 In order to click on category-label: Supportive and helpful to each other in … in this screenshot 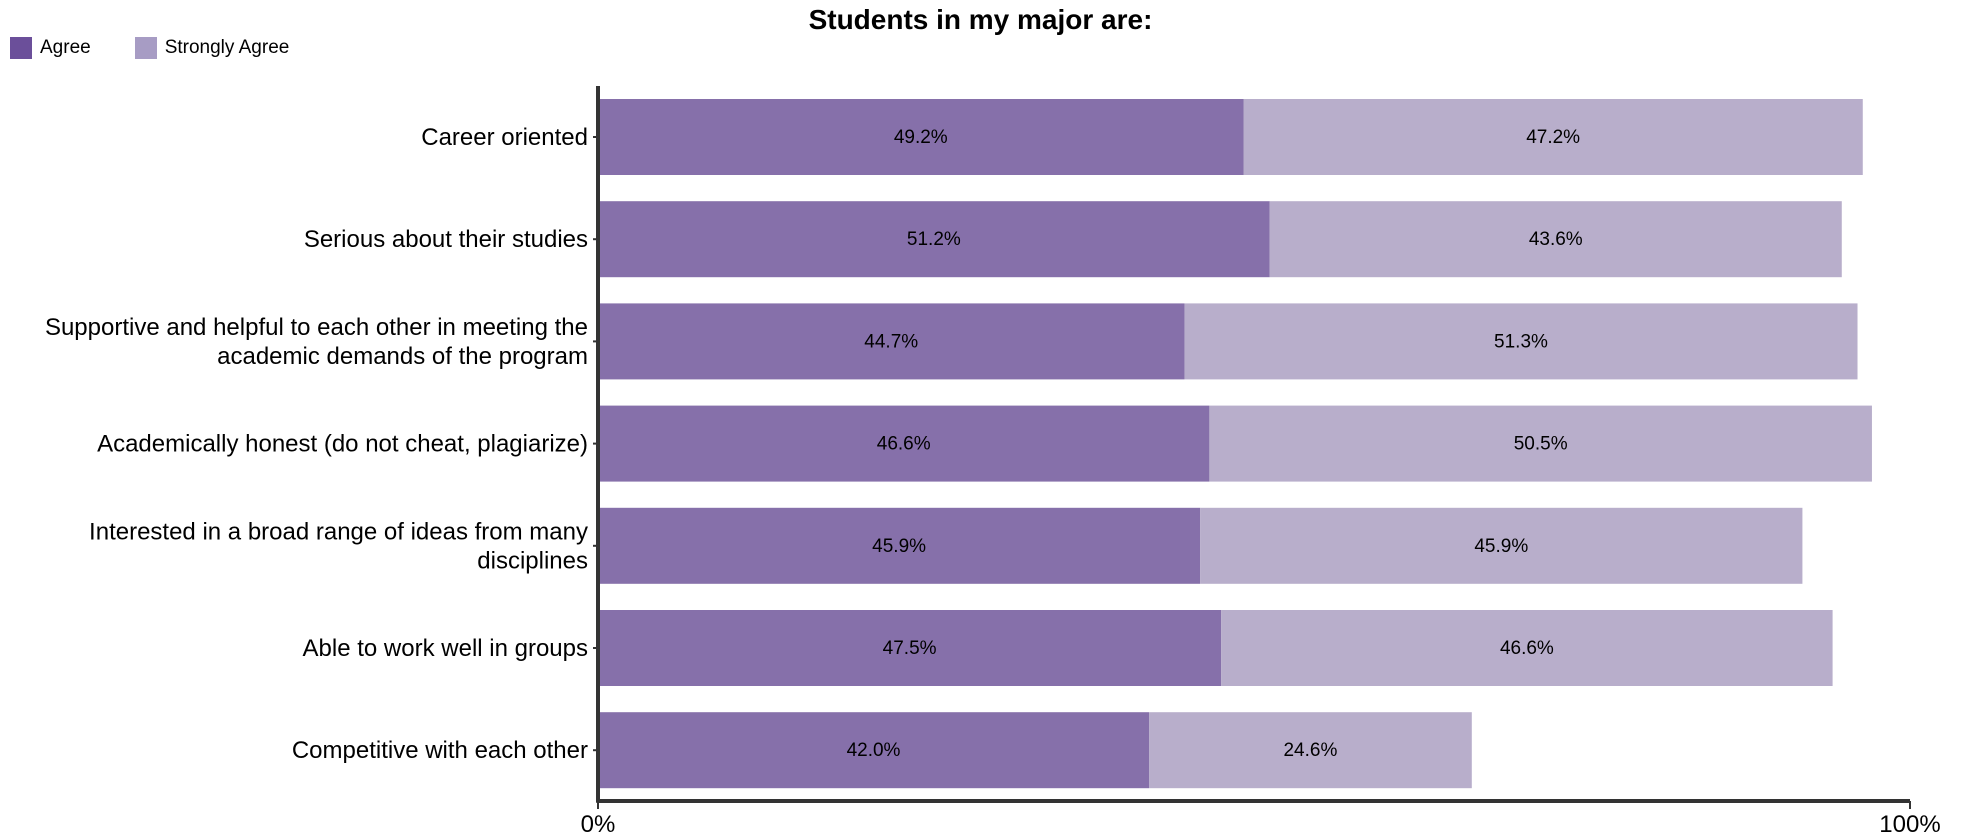, I will do `click(316, 342)`.